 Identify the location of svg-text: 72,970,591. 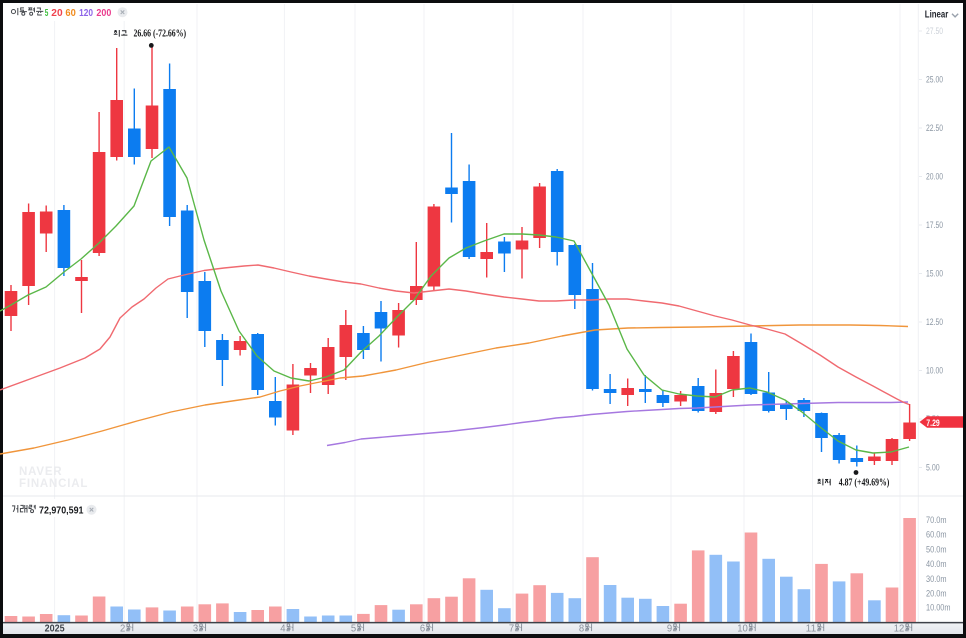
(61, 511).